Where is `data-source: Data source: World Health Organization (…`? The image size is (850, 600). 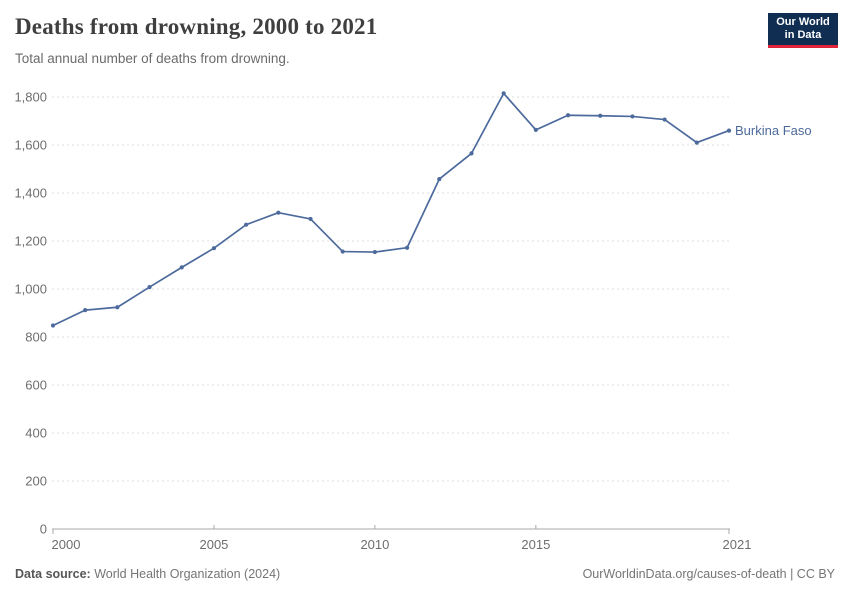
data-source: Data source: World Health Organization (… is located at coordinates (147, 574).